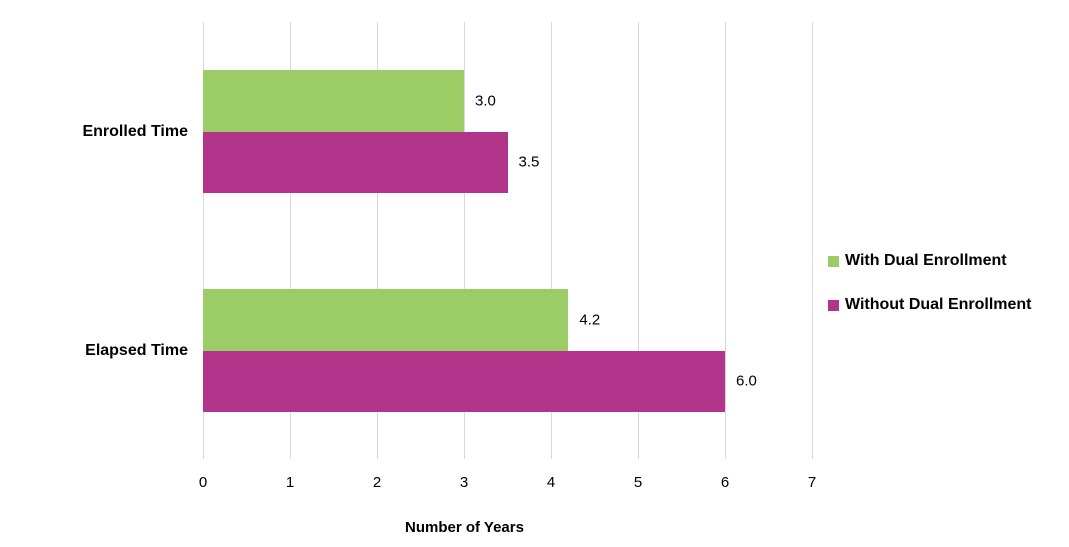 The height and width of the screenshot is (547, 1069). Describe the element at coordinates (333, 101) in the screenshot. I see `bar-with-dual-enrollment-enrolled-time` at that location.